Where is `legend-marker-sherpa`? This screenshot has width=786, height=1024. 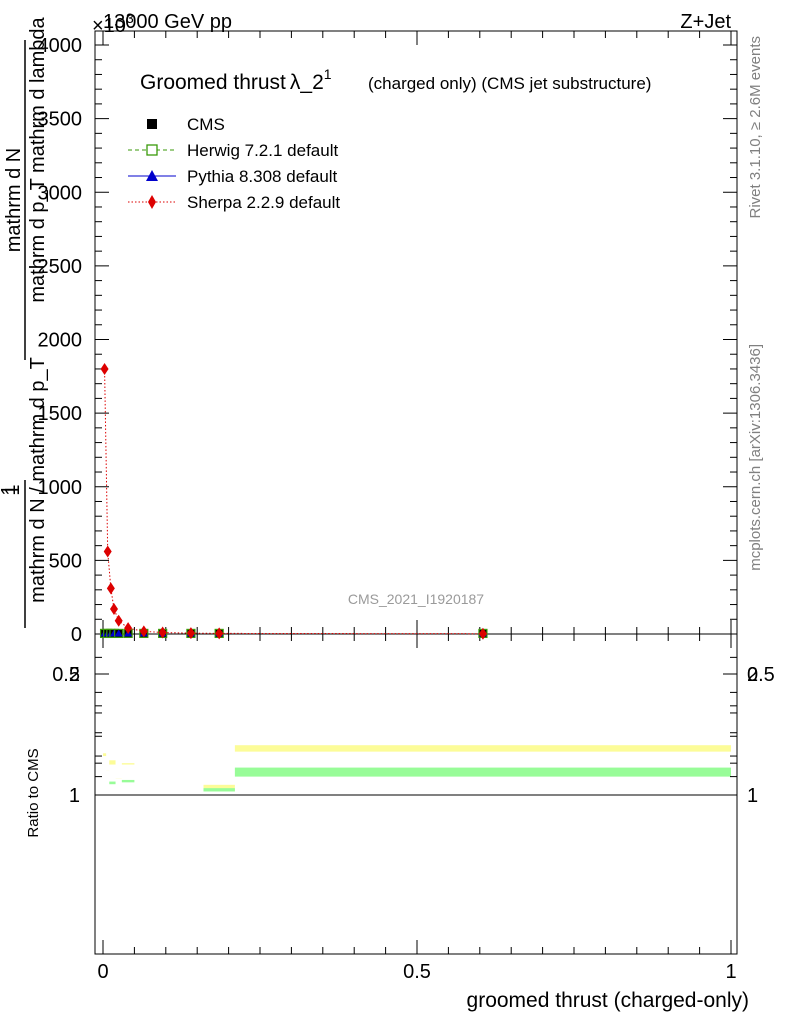
legend-marker-sherpa is located at coordinates (152, 202).